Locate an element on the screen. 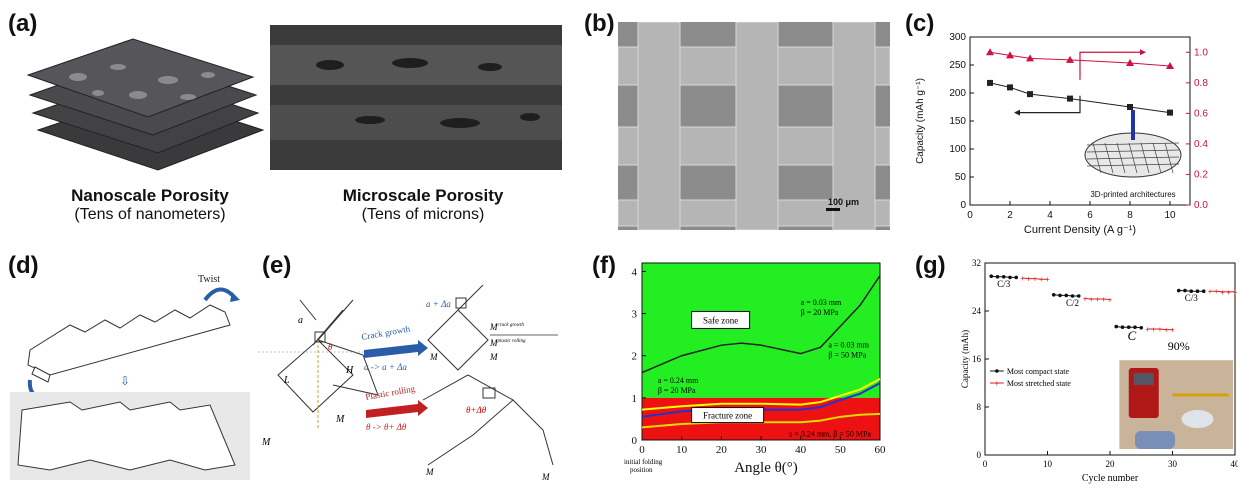  c-inset-label: 3D-printed architectures is located at coordinates (1132, 194).